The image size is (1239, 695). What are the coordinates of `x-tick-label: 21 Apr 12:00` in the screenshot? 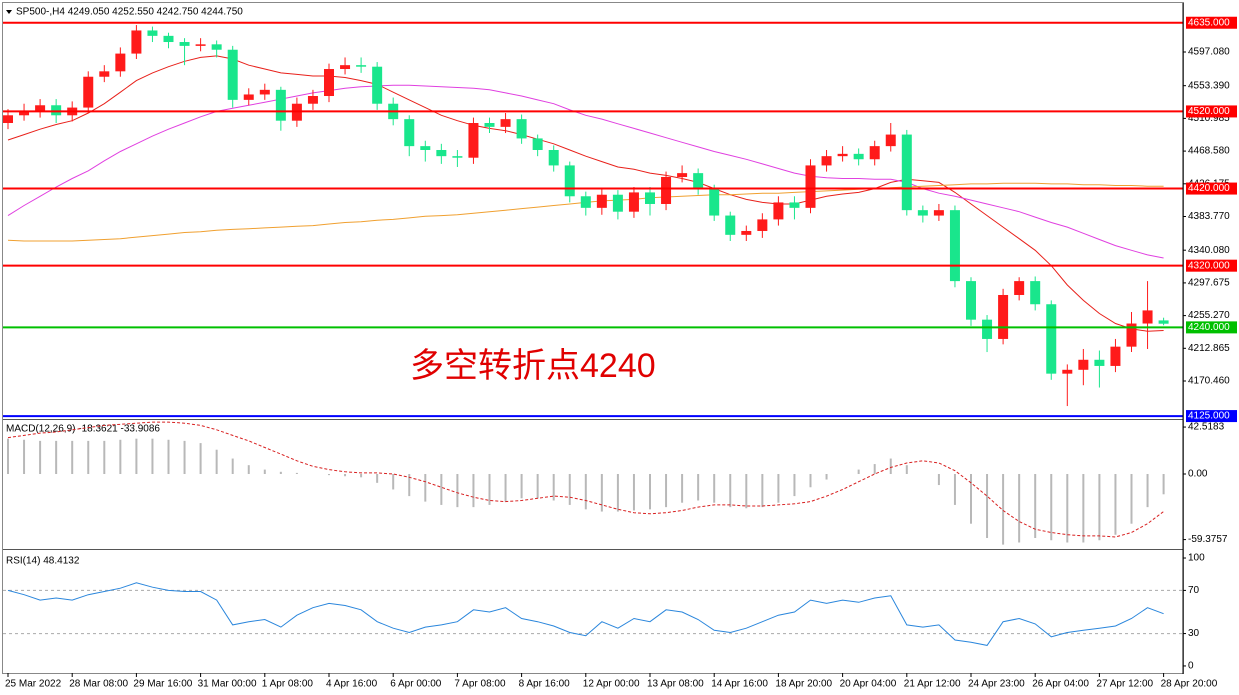 It's located at (932, 684).